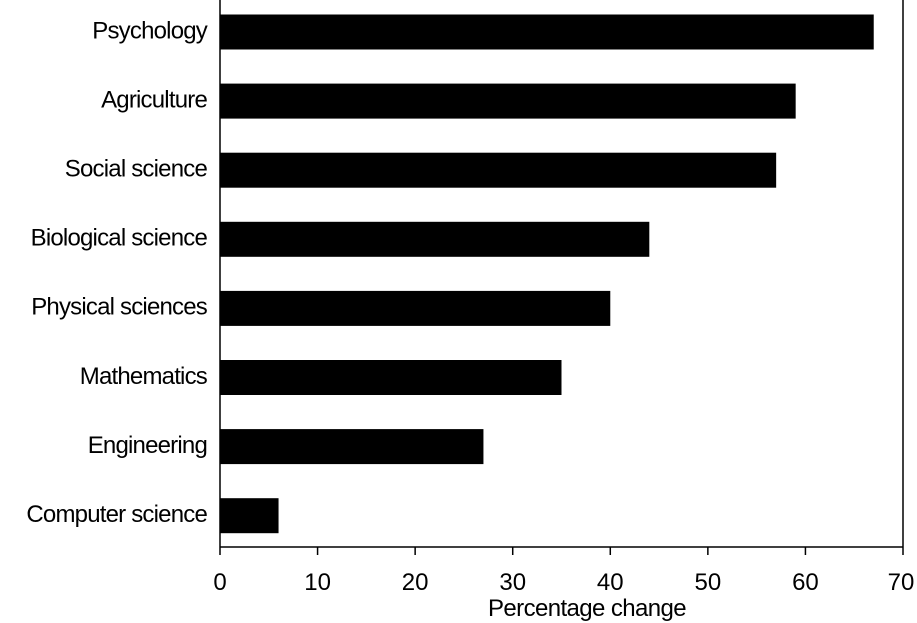 This screenshot has width=917, height=623. What do you see at coordinates (317, 582) in the screenshot?
I see `x-tick-label-10: 10` at bounding box center [317, 582].